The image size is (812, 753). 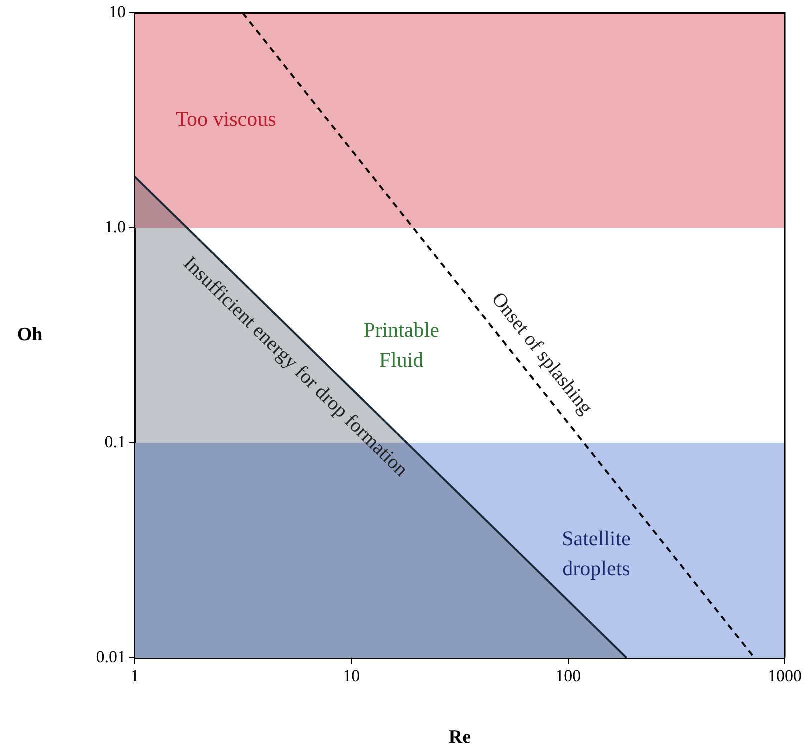 What do you see at coordinates (30, 335) in the screenshot?
I see `y-axis-title: Oh` at bounding box center [30, 335].